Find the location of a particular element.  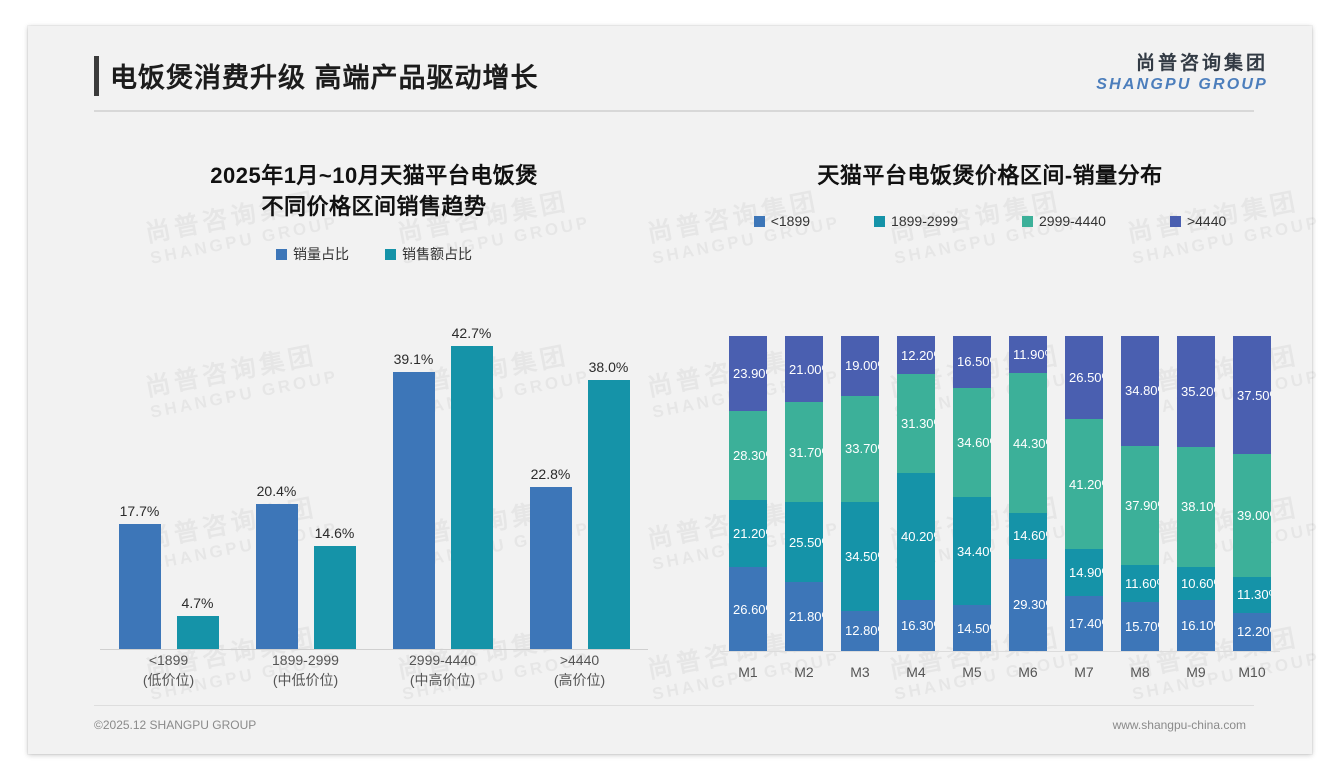

stacked-bar-segment: 39.00% is located at coordinates (1252, 515).